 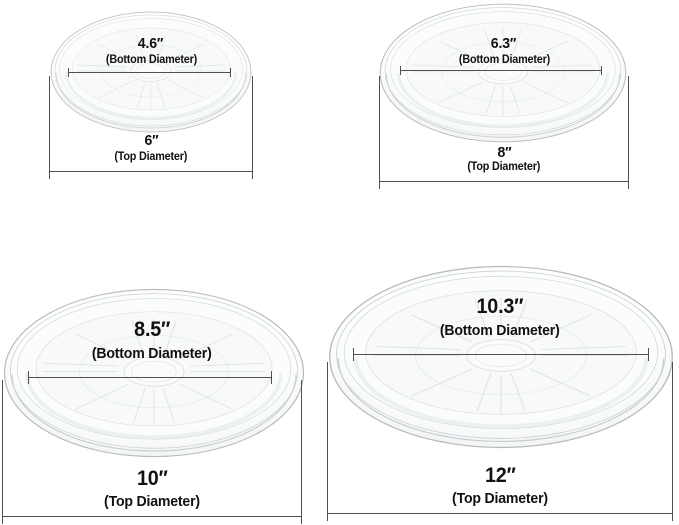 I want to click on value-number: 8, so click(x=500, y=152).